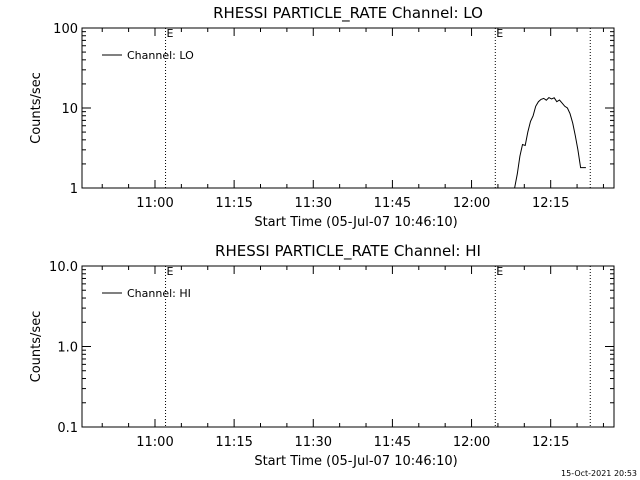 The image size is (640, 480). I want to click on generation-timestamp: 15-Oct-2021 20:53, so click(599, 473).